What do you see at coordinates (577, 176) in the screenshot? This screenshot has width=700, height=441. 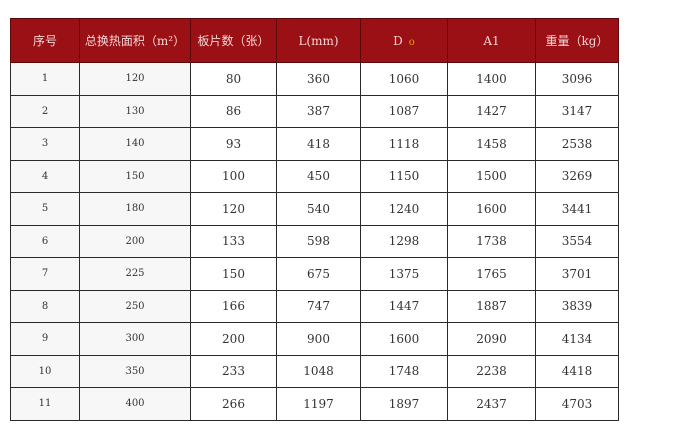 I see `cell-weight: 3269` at bounding box center [577, 176].